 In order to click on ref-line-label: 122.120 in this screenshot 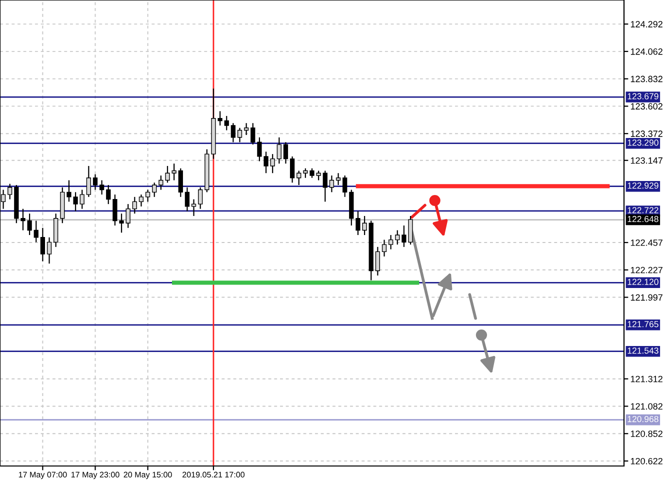, I will do `click(643, 281)`.